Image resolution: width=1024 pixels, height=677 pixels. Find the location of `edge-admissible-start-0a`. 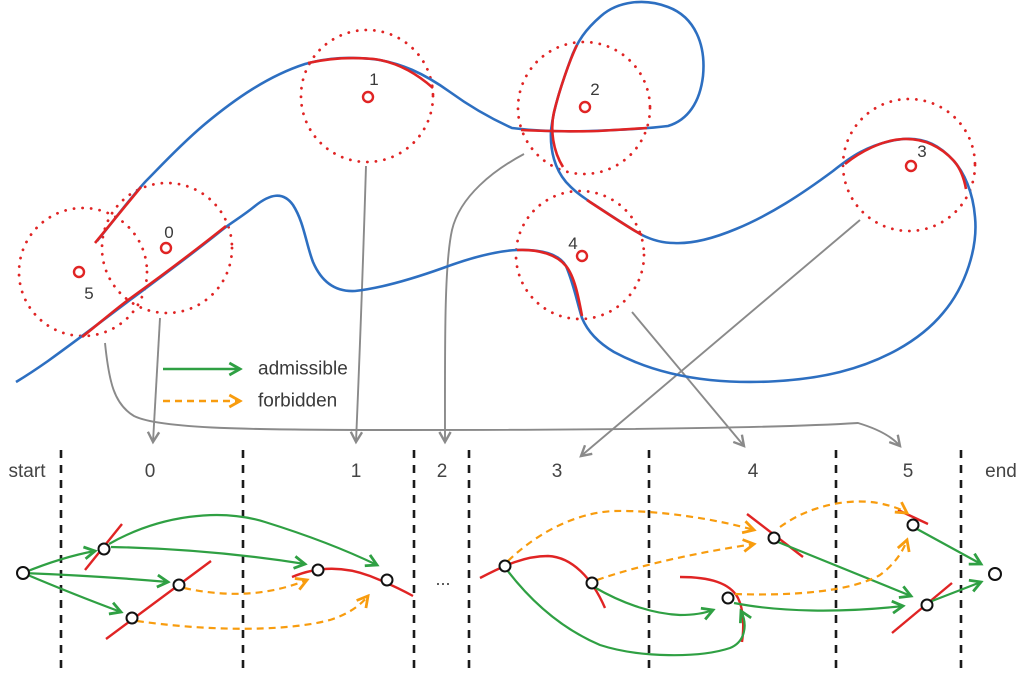

edge-admissible-start-0a is located at coordinates (58, 563).